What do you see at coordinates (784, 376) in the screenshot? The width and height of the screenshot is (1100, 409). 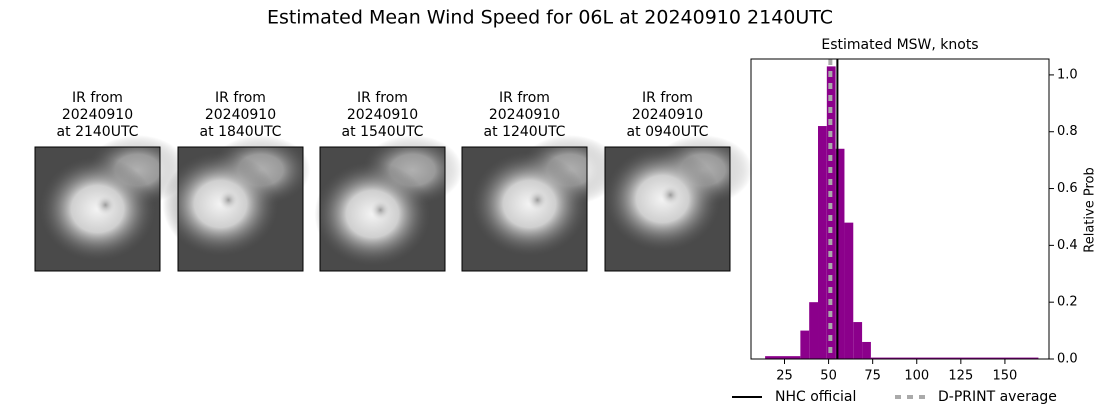 I see `x-tick-label: 25` at bounding box center [784, 376].